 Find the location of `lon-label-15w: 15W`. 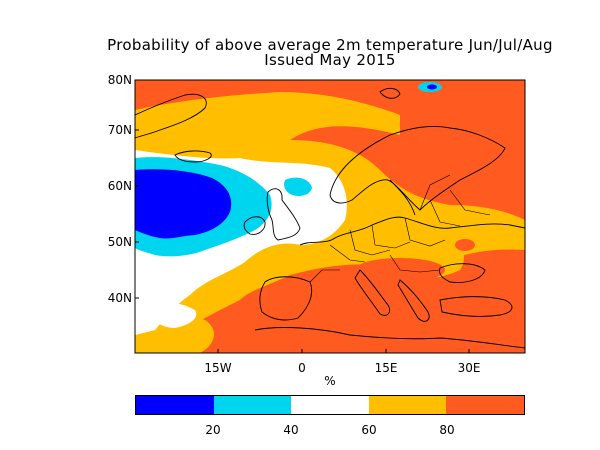

lon-label-15w: 15W is located at coordinates (218, 368).